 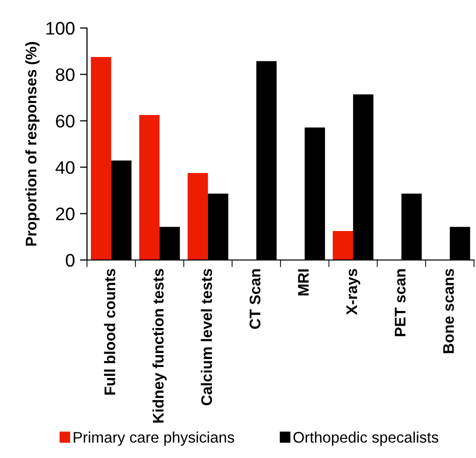 What do you see at coordinates (365, 439) in the screenshot?
I see `legend-label: Orthopedic specalists` at bounding box center [365, 439].